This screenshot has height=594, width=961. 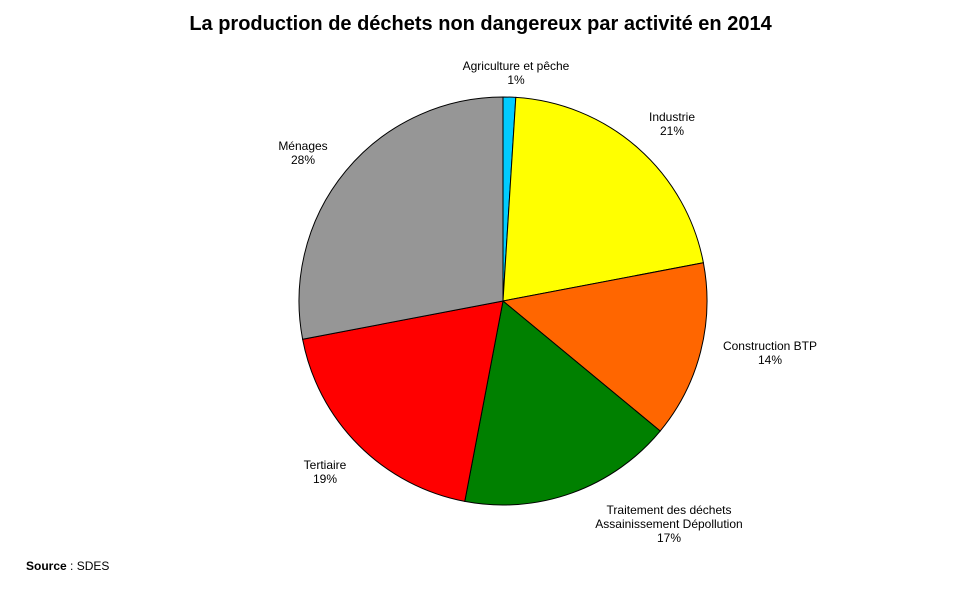 What do you see at coordinates (302, 153) in the screenshot?
I see `slice-label-6: Ménages 28%` at bounding box center [302, 153].